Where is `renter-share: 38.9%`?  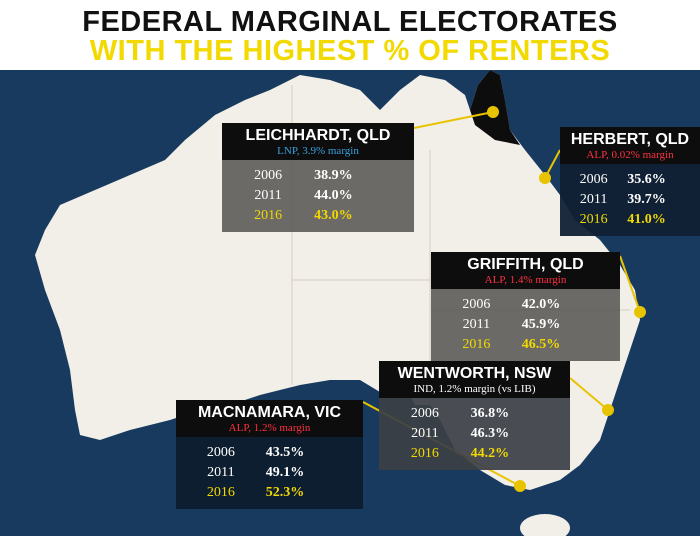 renter-share: 38.9% is located at coordinates (333, 175).